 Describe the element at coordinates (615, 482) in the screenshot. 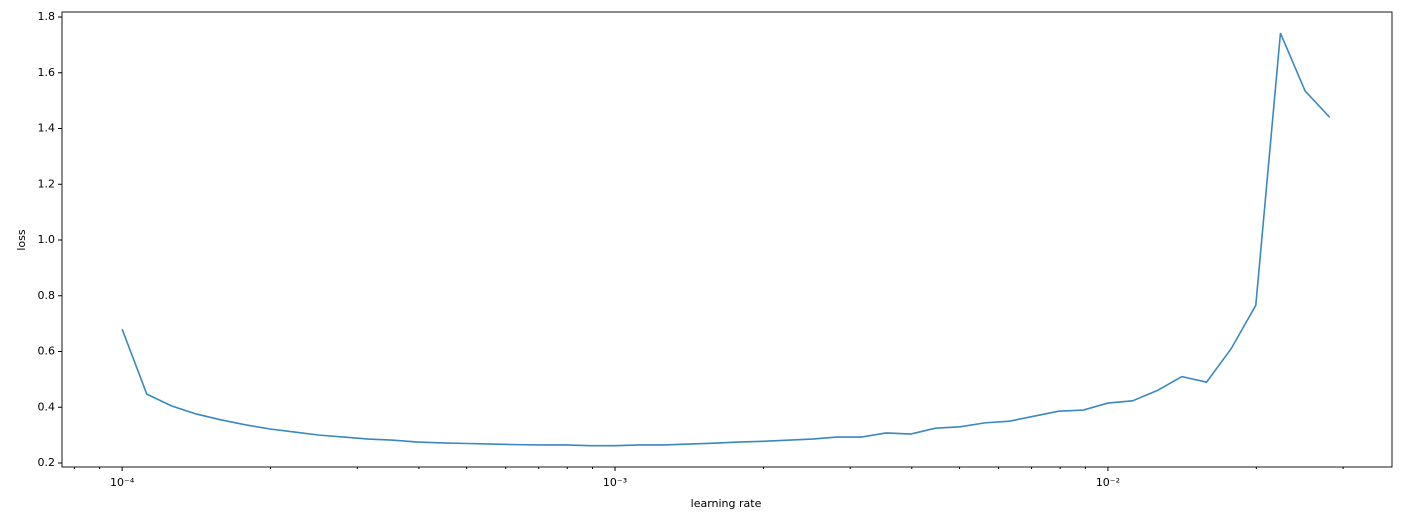

I see `x-tick-label: 10⁻³` at that location.